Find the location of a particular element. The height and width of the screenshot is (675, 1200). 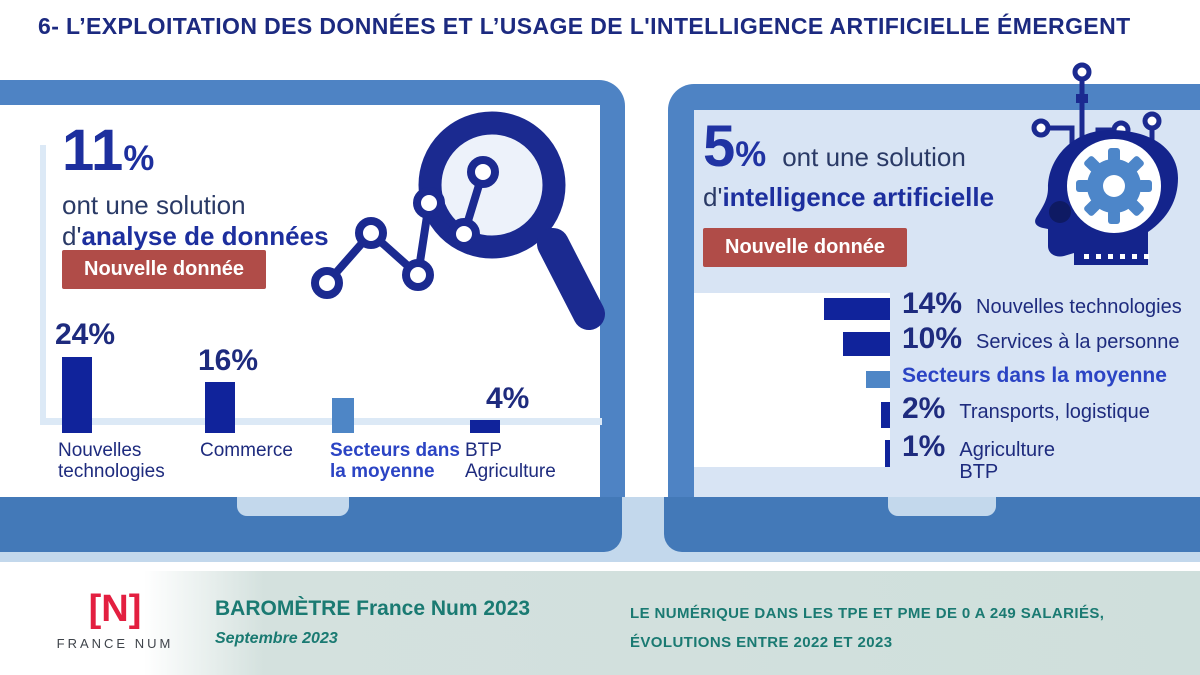

bar-commerce is located at coordinates (220, 407).